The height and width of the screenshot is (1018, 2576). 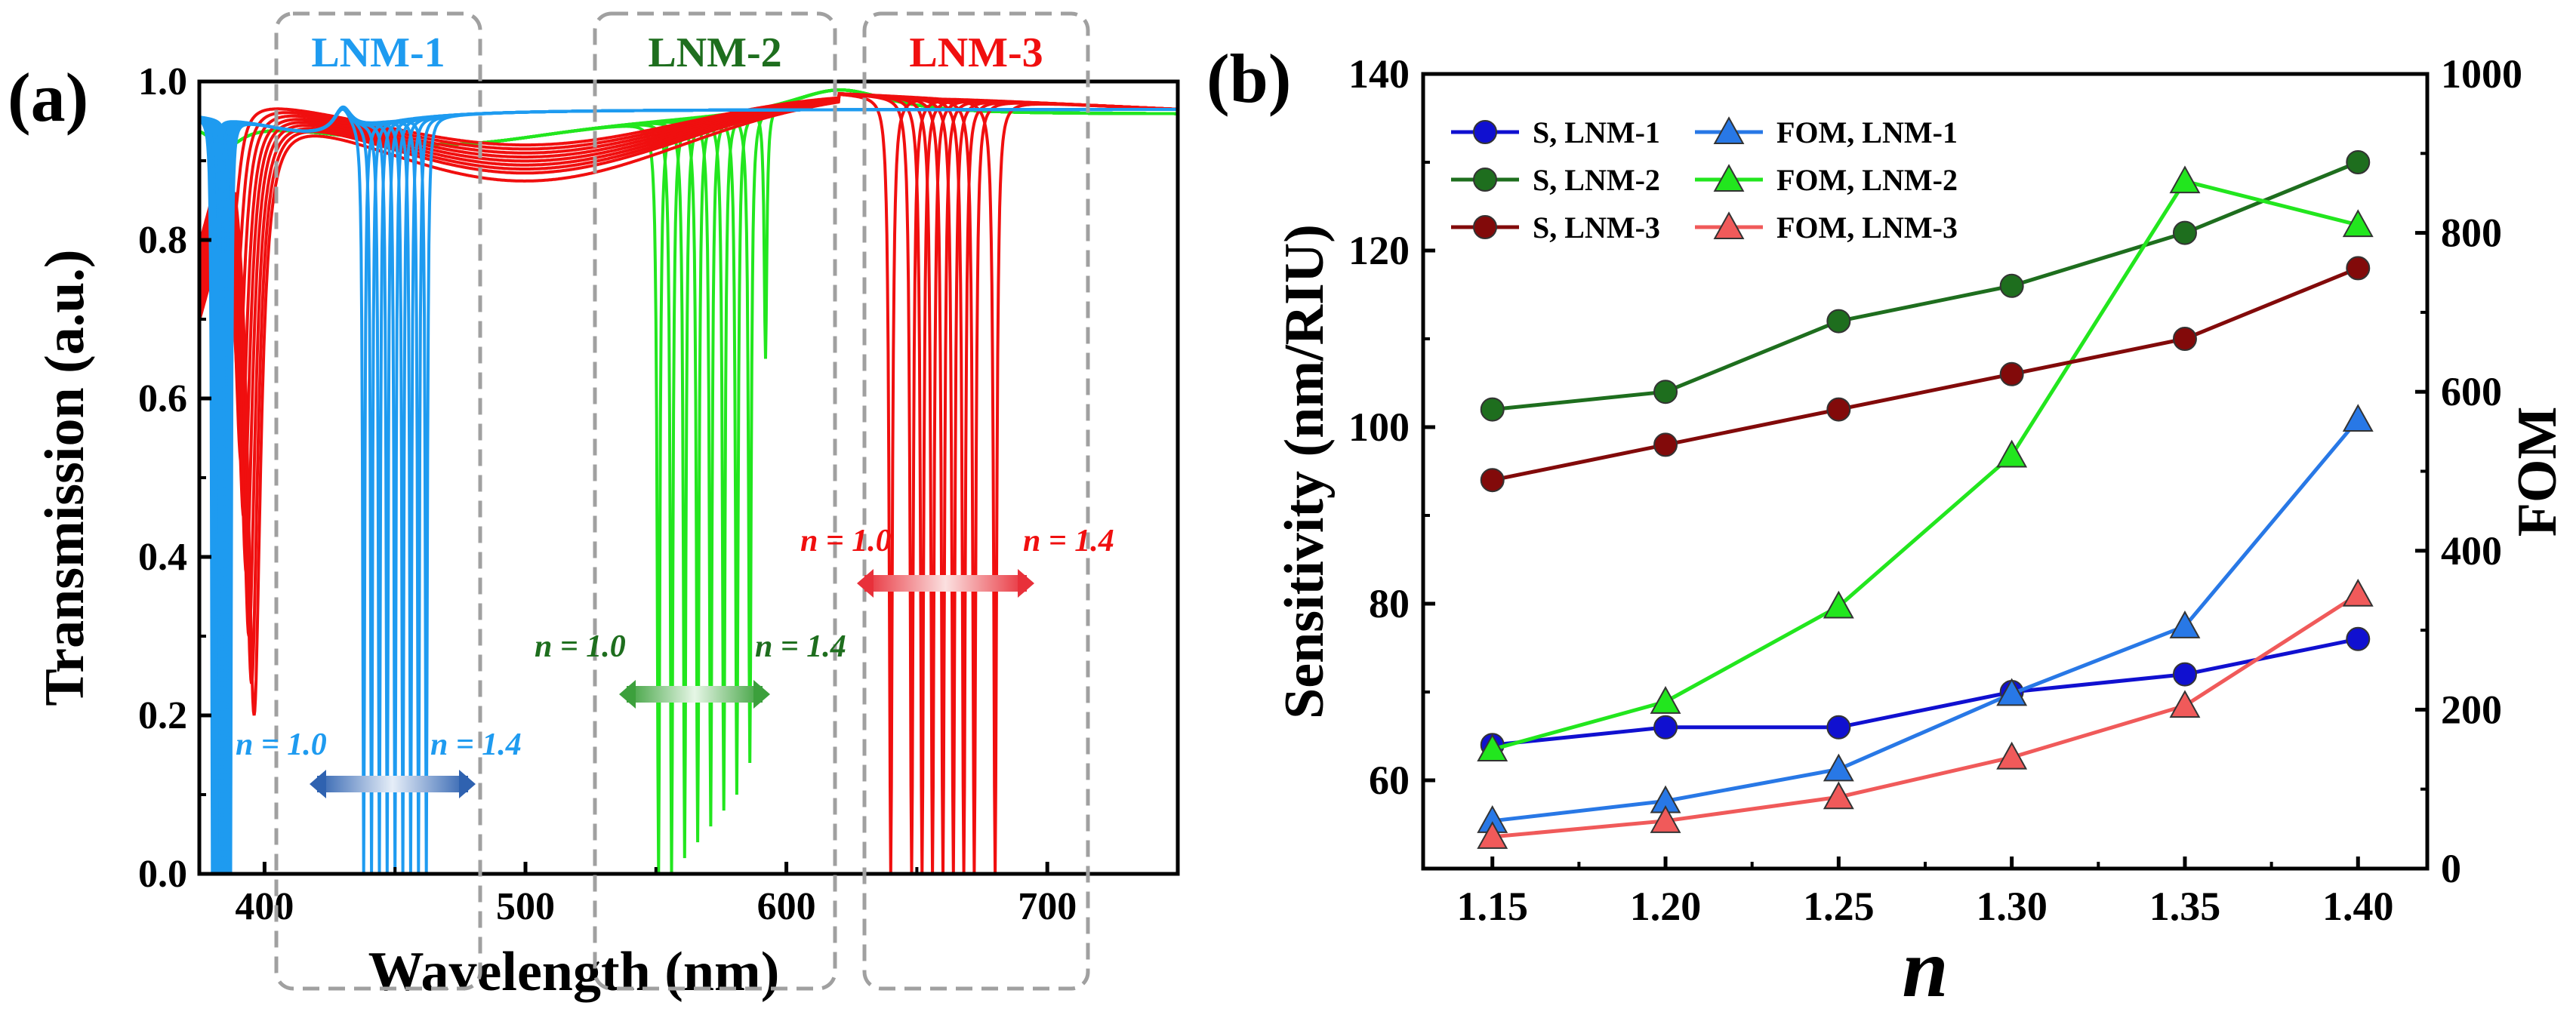 What do you see at coordinates (1492, 906) in the screenshot?
I see `x-tick-label-b: 1.15` at bounding box center [1492, 906].